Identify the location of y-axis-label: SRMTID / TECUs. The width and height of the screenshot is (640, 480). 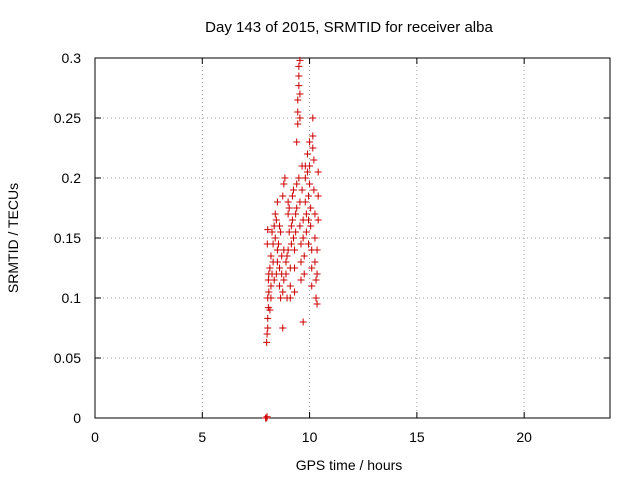
(13, 238).